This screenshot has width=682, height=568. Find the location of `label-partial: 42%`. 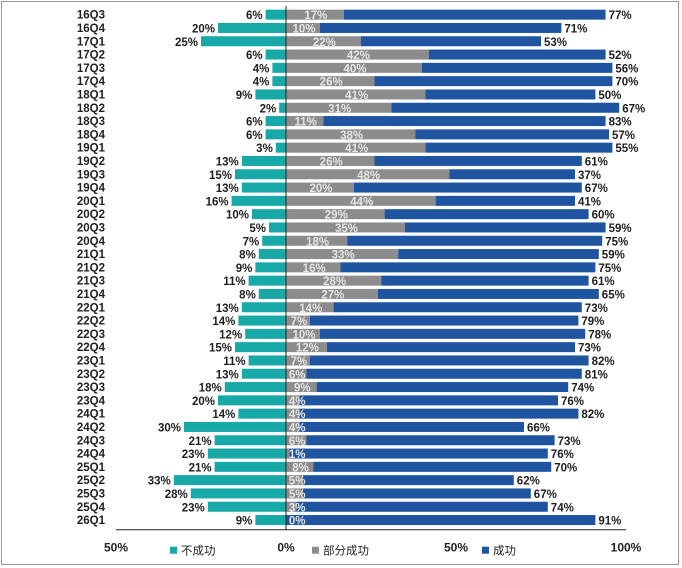

label-partial: 42% is located at coordinates (358, 56).